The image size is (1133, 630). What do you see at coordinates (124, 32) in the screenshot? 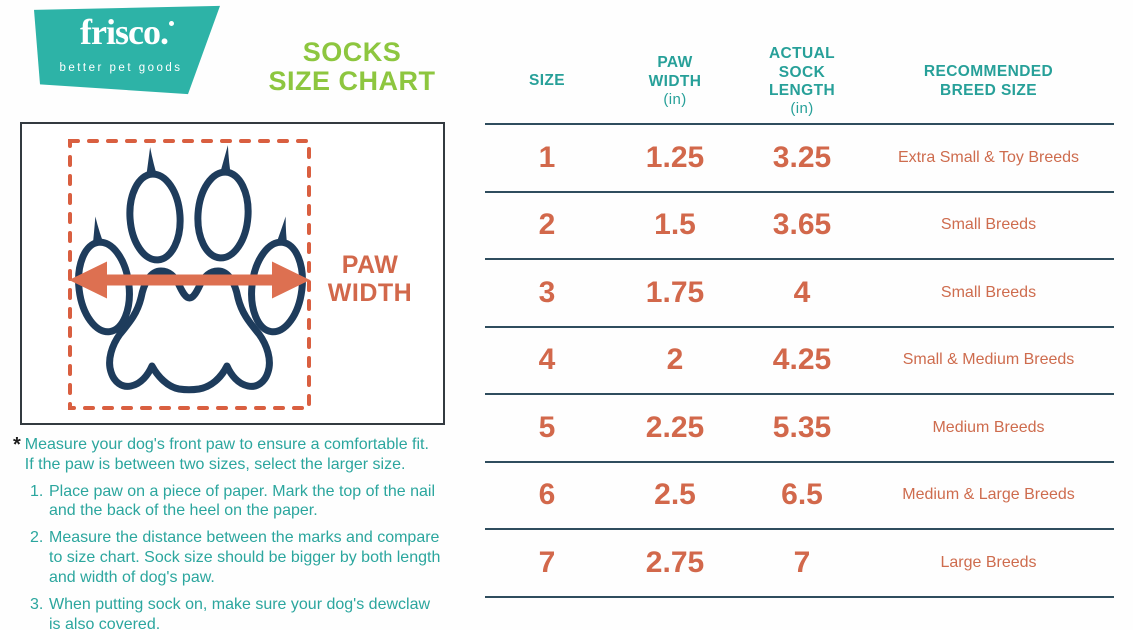
I see `brand-name-text: frisco.` at bounding box center [124, 32].